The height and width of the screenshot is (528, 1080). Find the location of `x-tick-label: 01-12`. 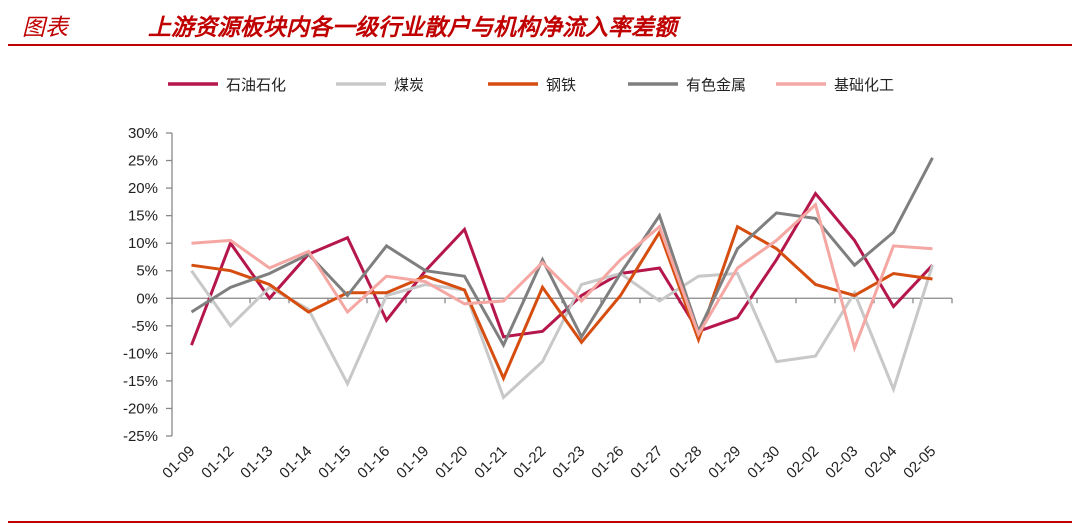

x-tick-label: 01-12 is located at coordinates (217, 462).